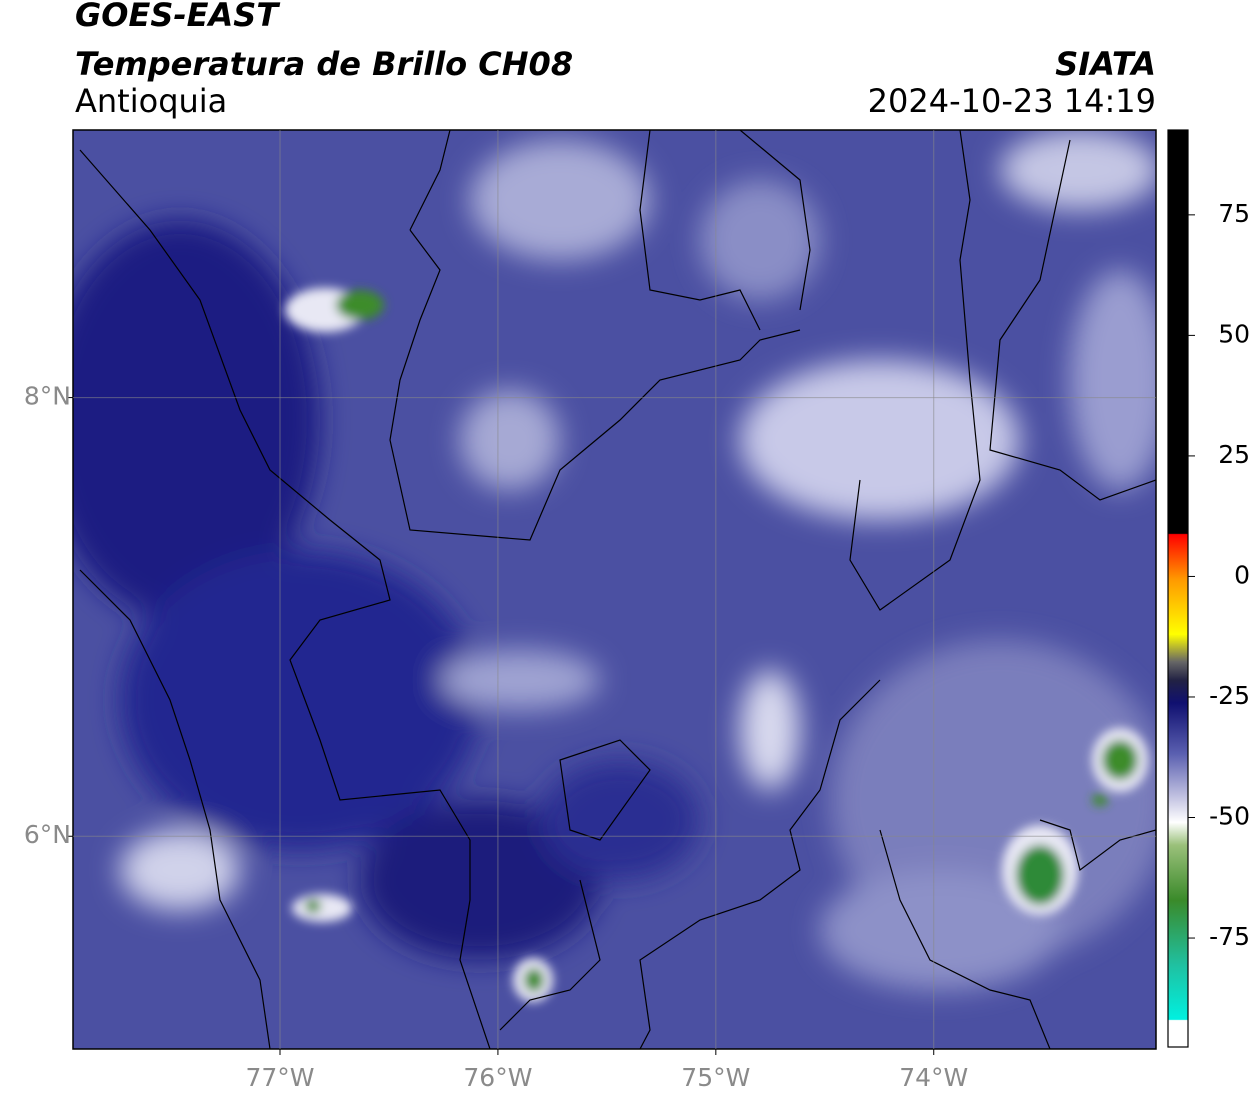  I want to click on source: SIATA, so click(1105, 64).